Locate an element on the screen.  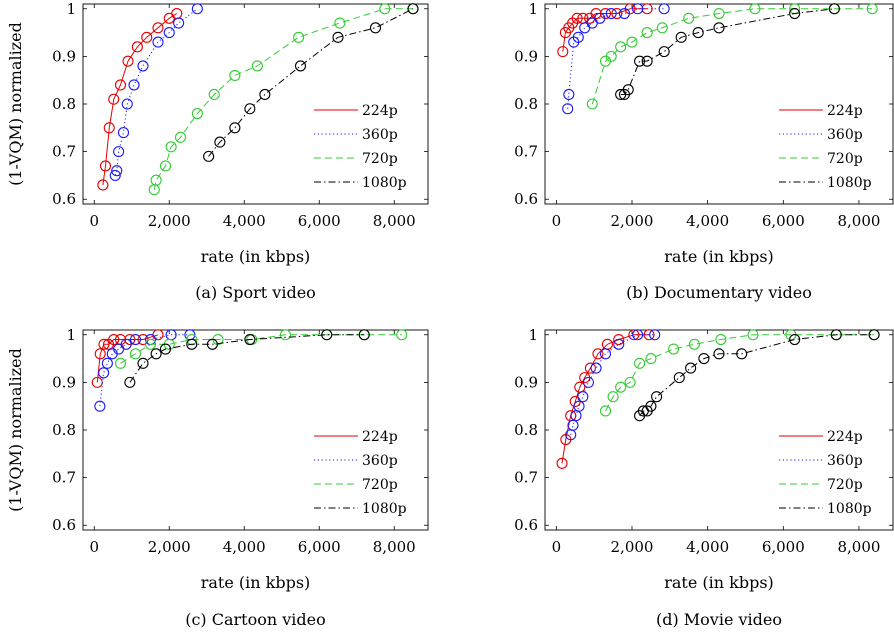
legend-label-224p: 224p is located at coordinates (380, 437).